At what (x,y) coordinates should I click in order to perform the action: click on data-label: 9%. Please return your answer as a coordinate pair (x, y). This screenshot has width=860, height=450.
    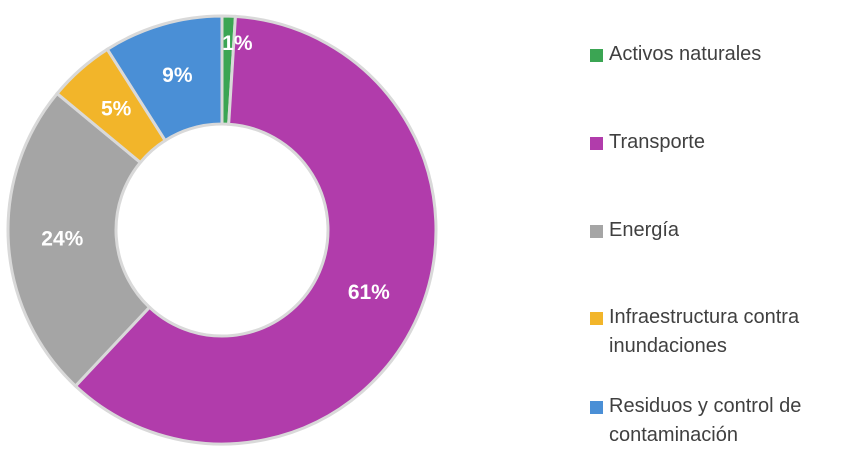
    Looking at the image, I should click on (177, 75).